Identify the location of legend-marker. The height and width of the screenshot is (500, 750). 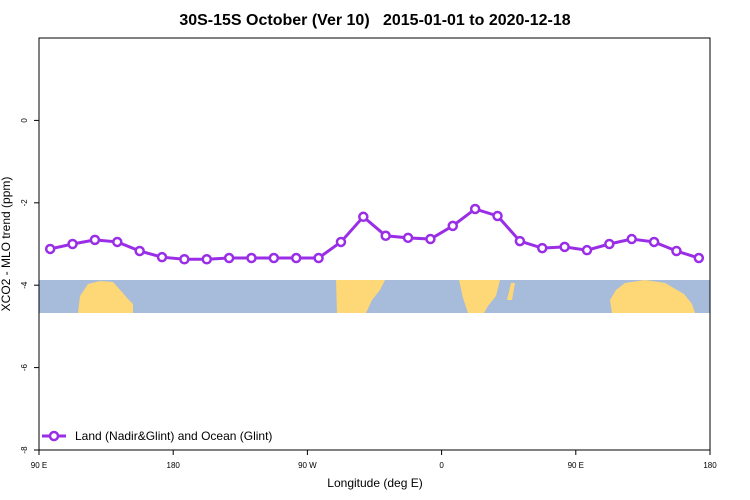
(54, 436).